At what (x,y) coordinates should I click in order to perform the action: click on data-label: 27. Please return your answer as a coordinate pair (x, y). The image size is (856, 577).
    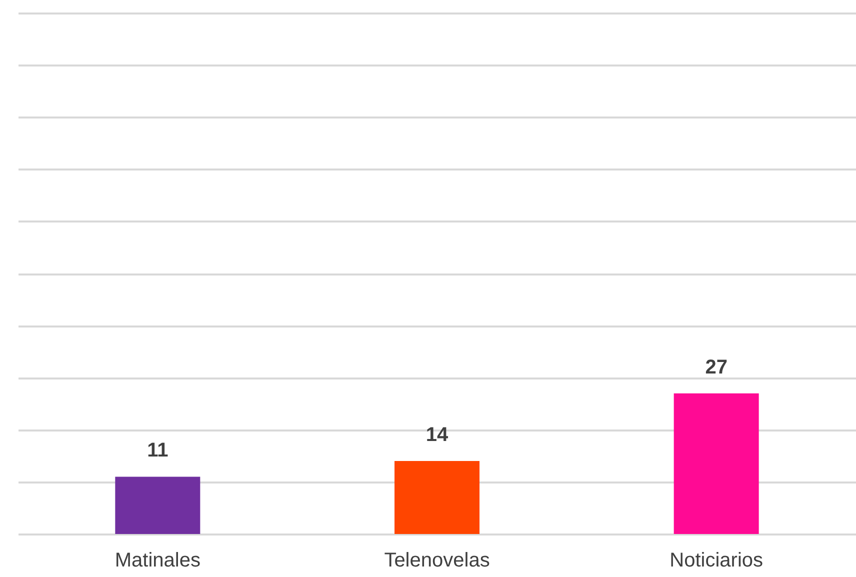
    Looking at the image, I should click on (716, 367).